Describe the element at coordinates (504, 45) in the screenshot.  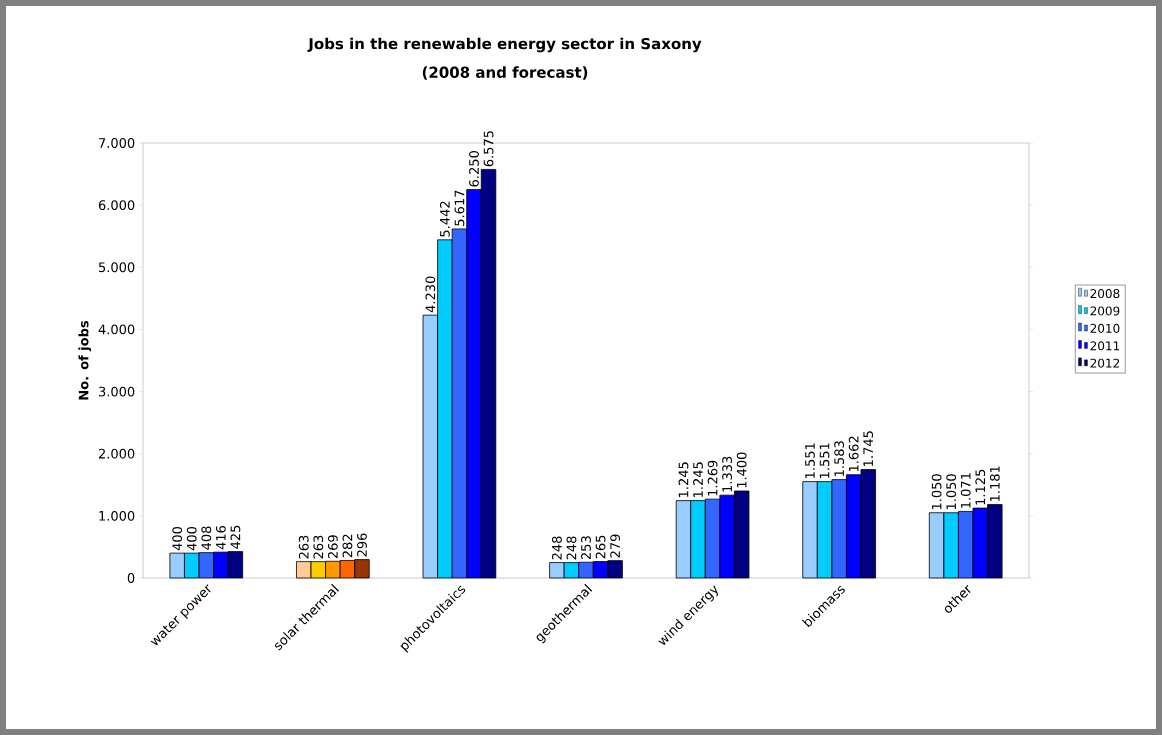
I see `chart-title: Jobs in the renewable energy sector in Saxony` at that location.